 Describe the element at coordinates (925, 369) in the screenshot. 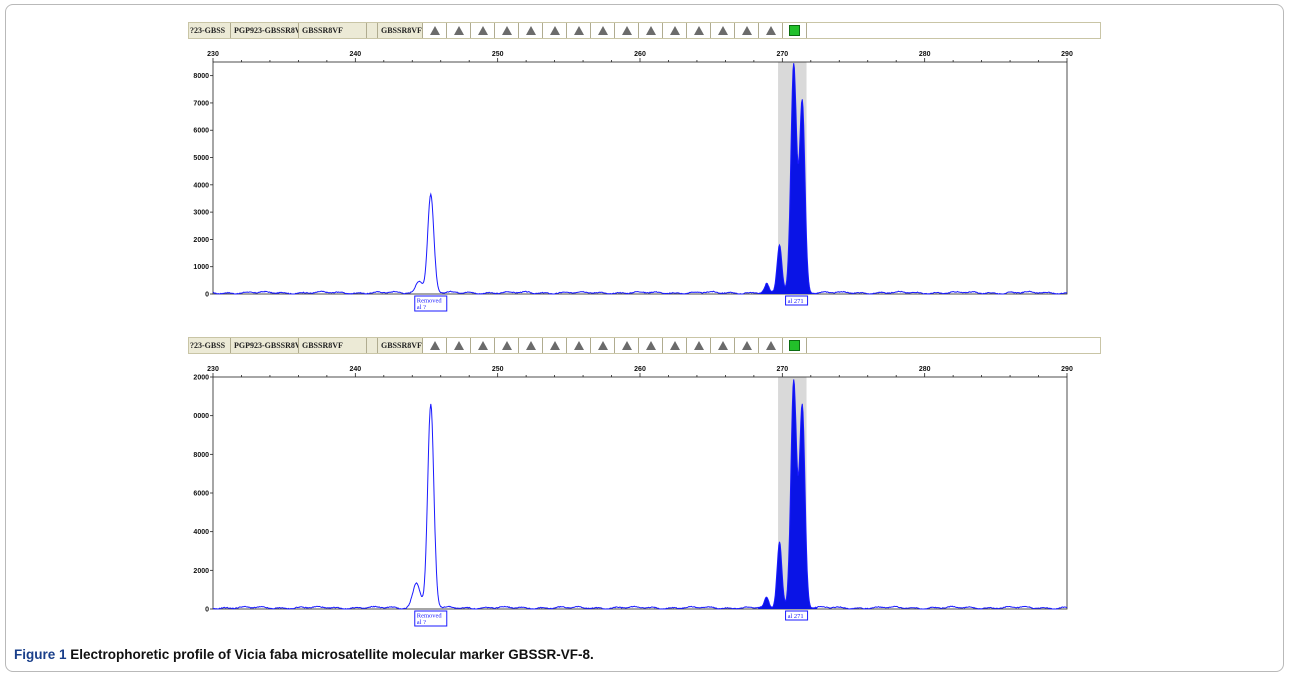

I see `x-tick-label: 280` at that location.